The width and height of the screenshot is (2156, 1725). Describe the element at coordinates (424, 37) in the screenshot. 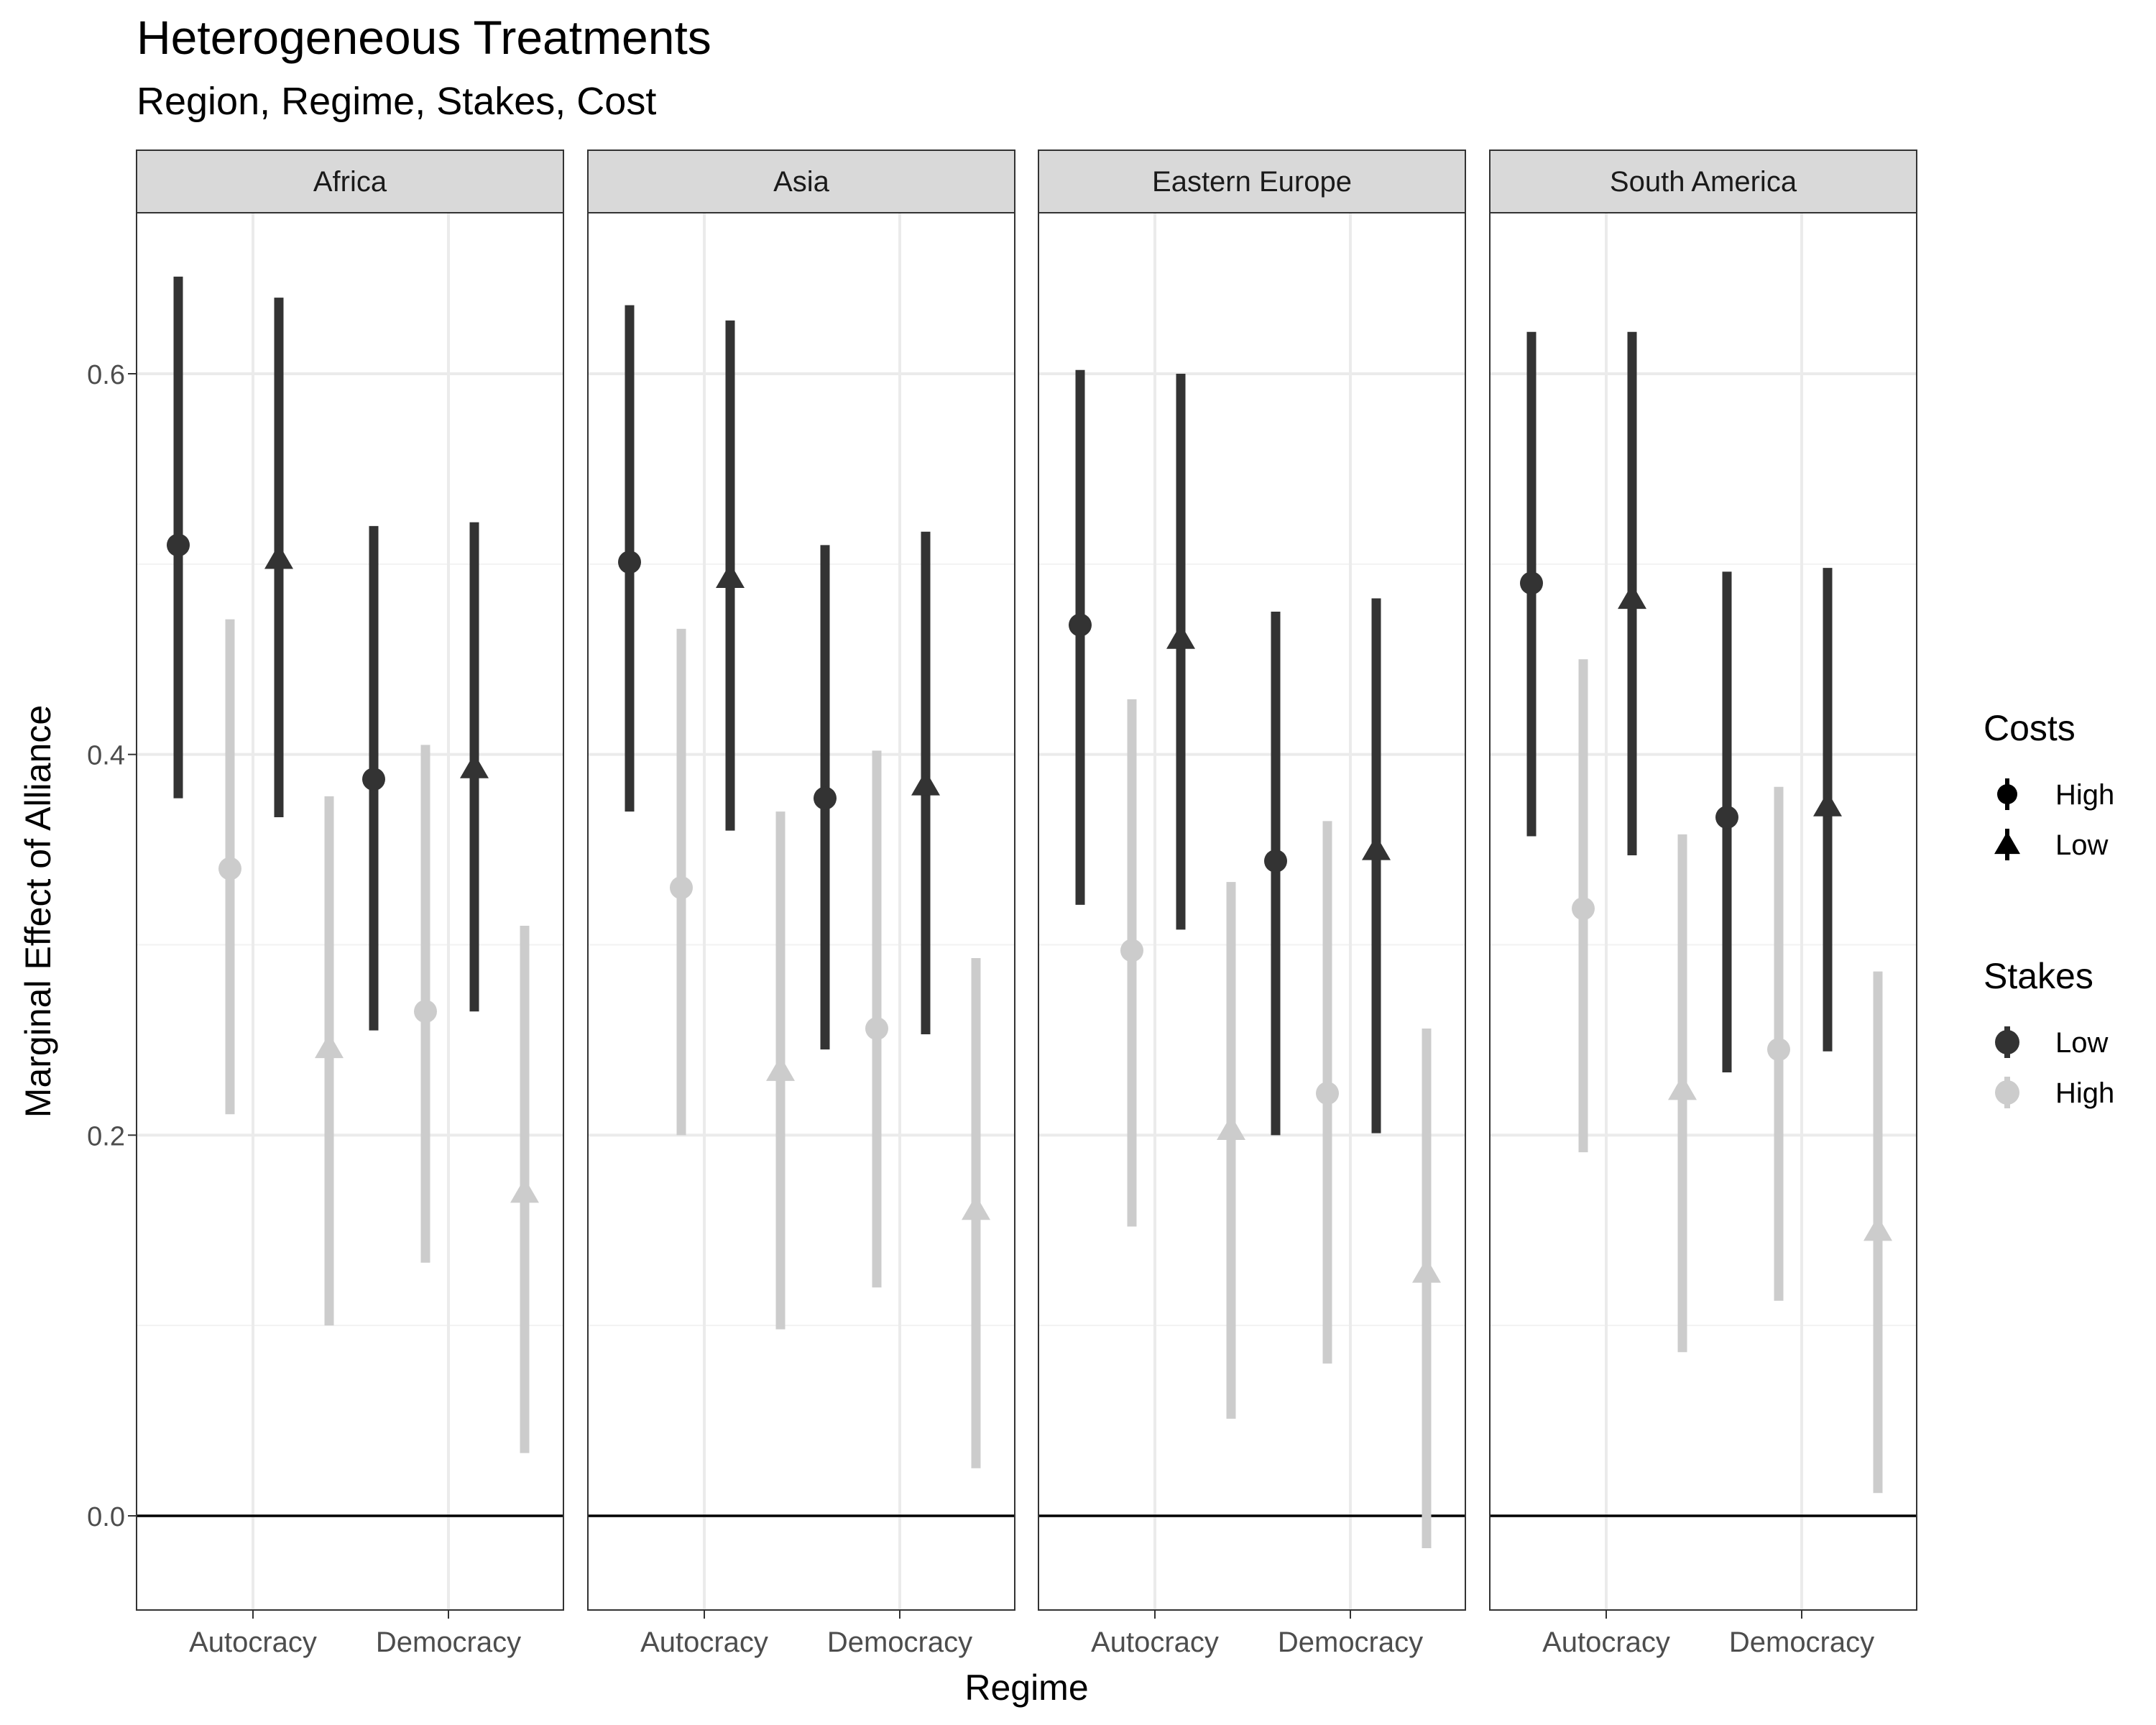

I see `chart-title: Heterogeneous Treatments` at that location.